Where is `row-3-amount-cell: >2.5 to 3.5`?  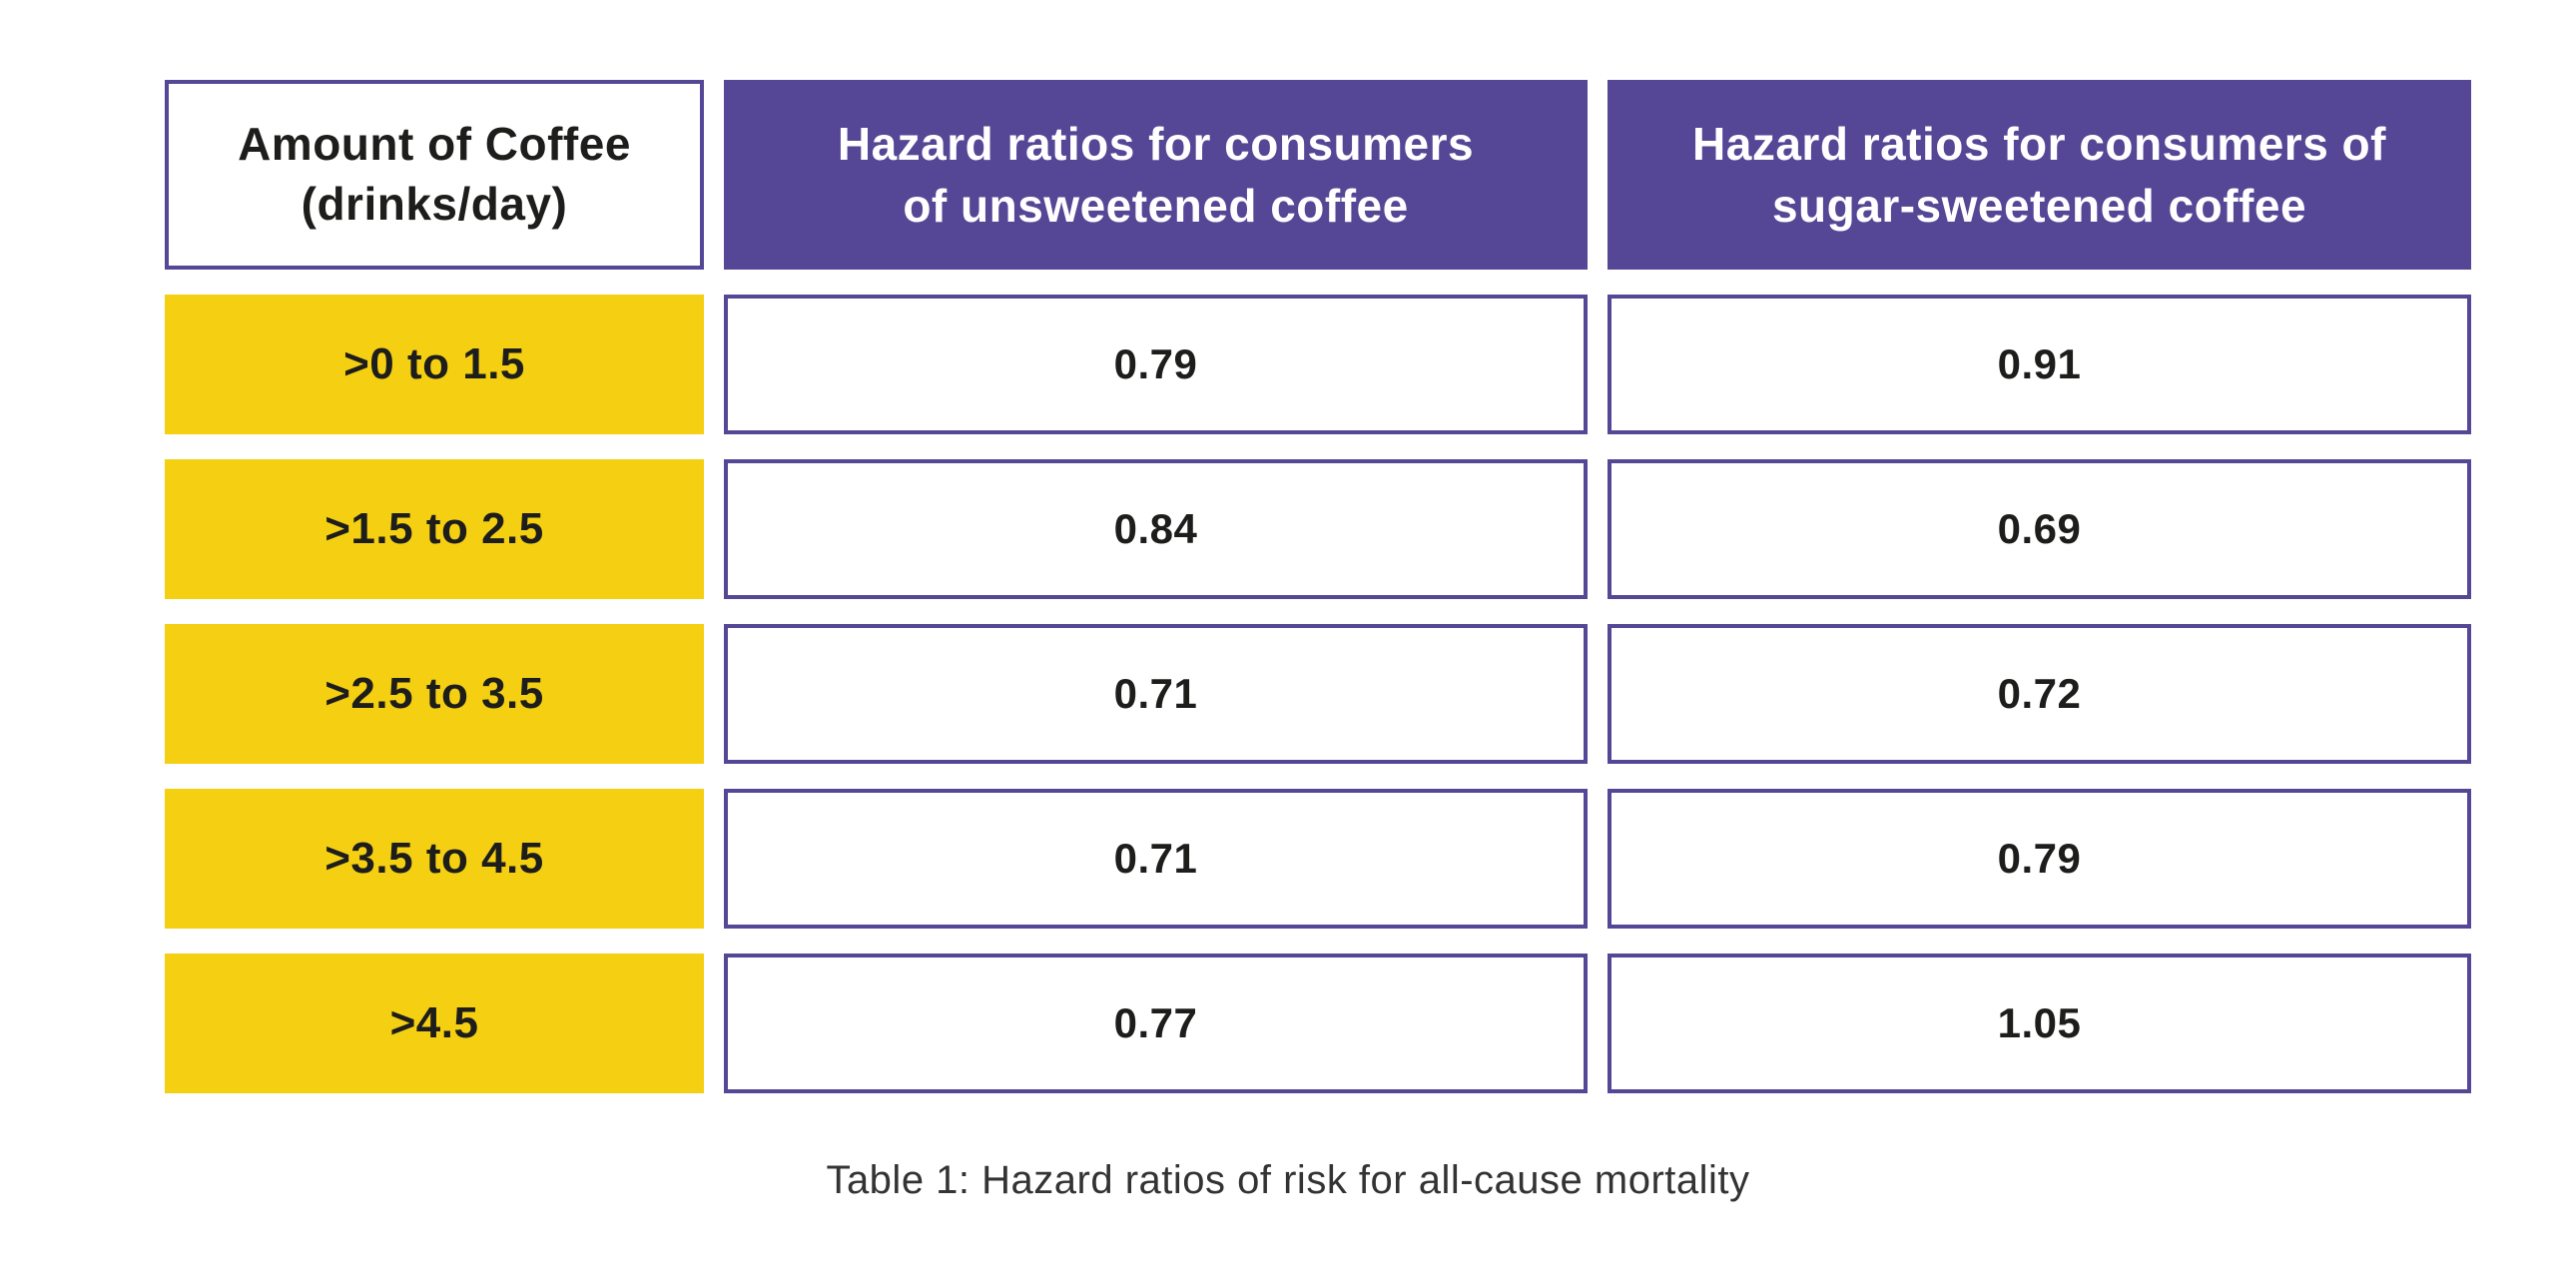
row-3-amount-cell: >2.5 to 3.5 is located at coordinates (435, 694).